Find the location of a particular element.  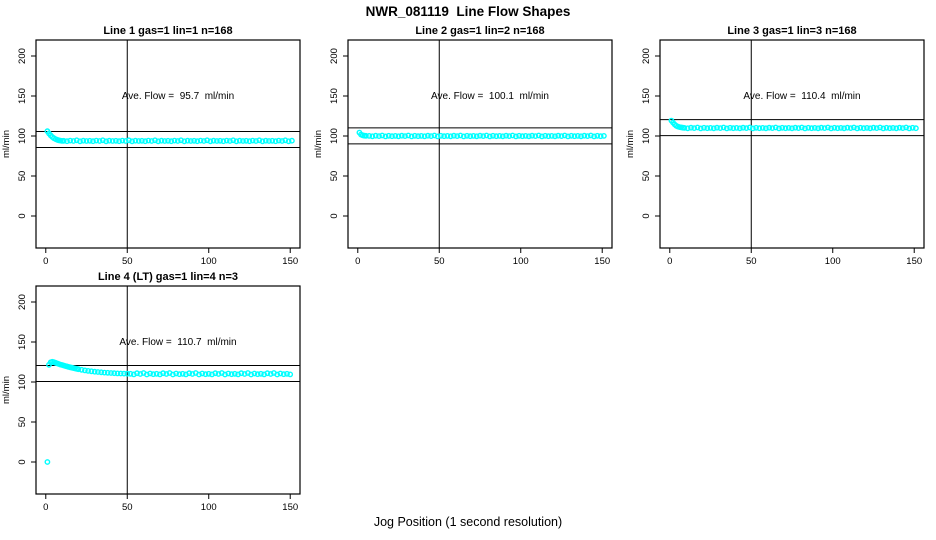

plot-frame is located at coordinates (168, 144).